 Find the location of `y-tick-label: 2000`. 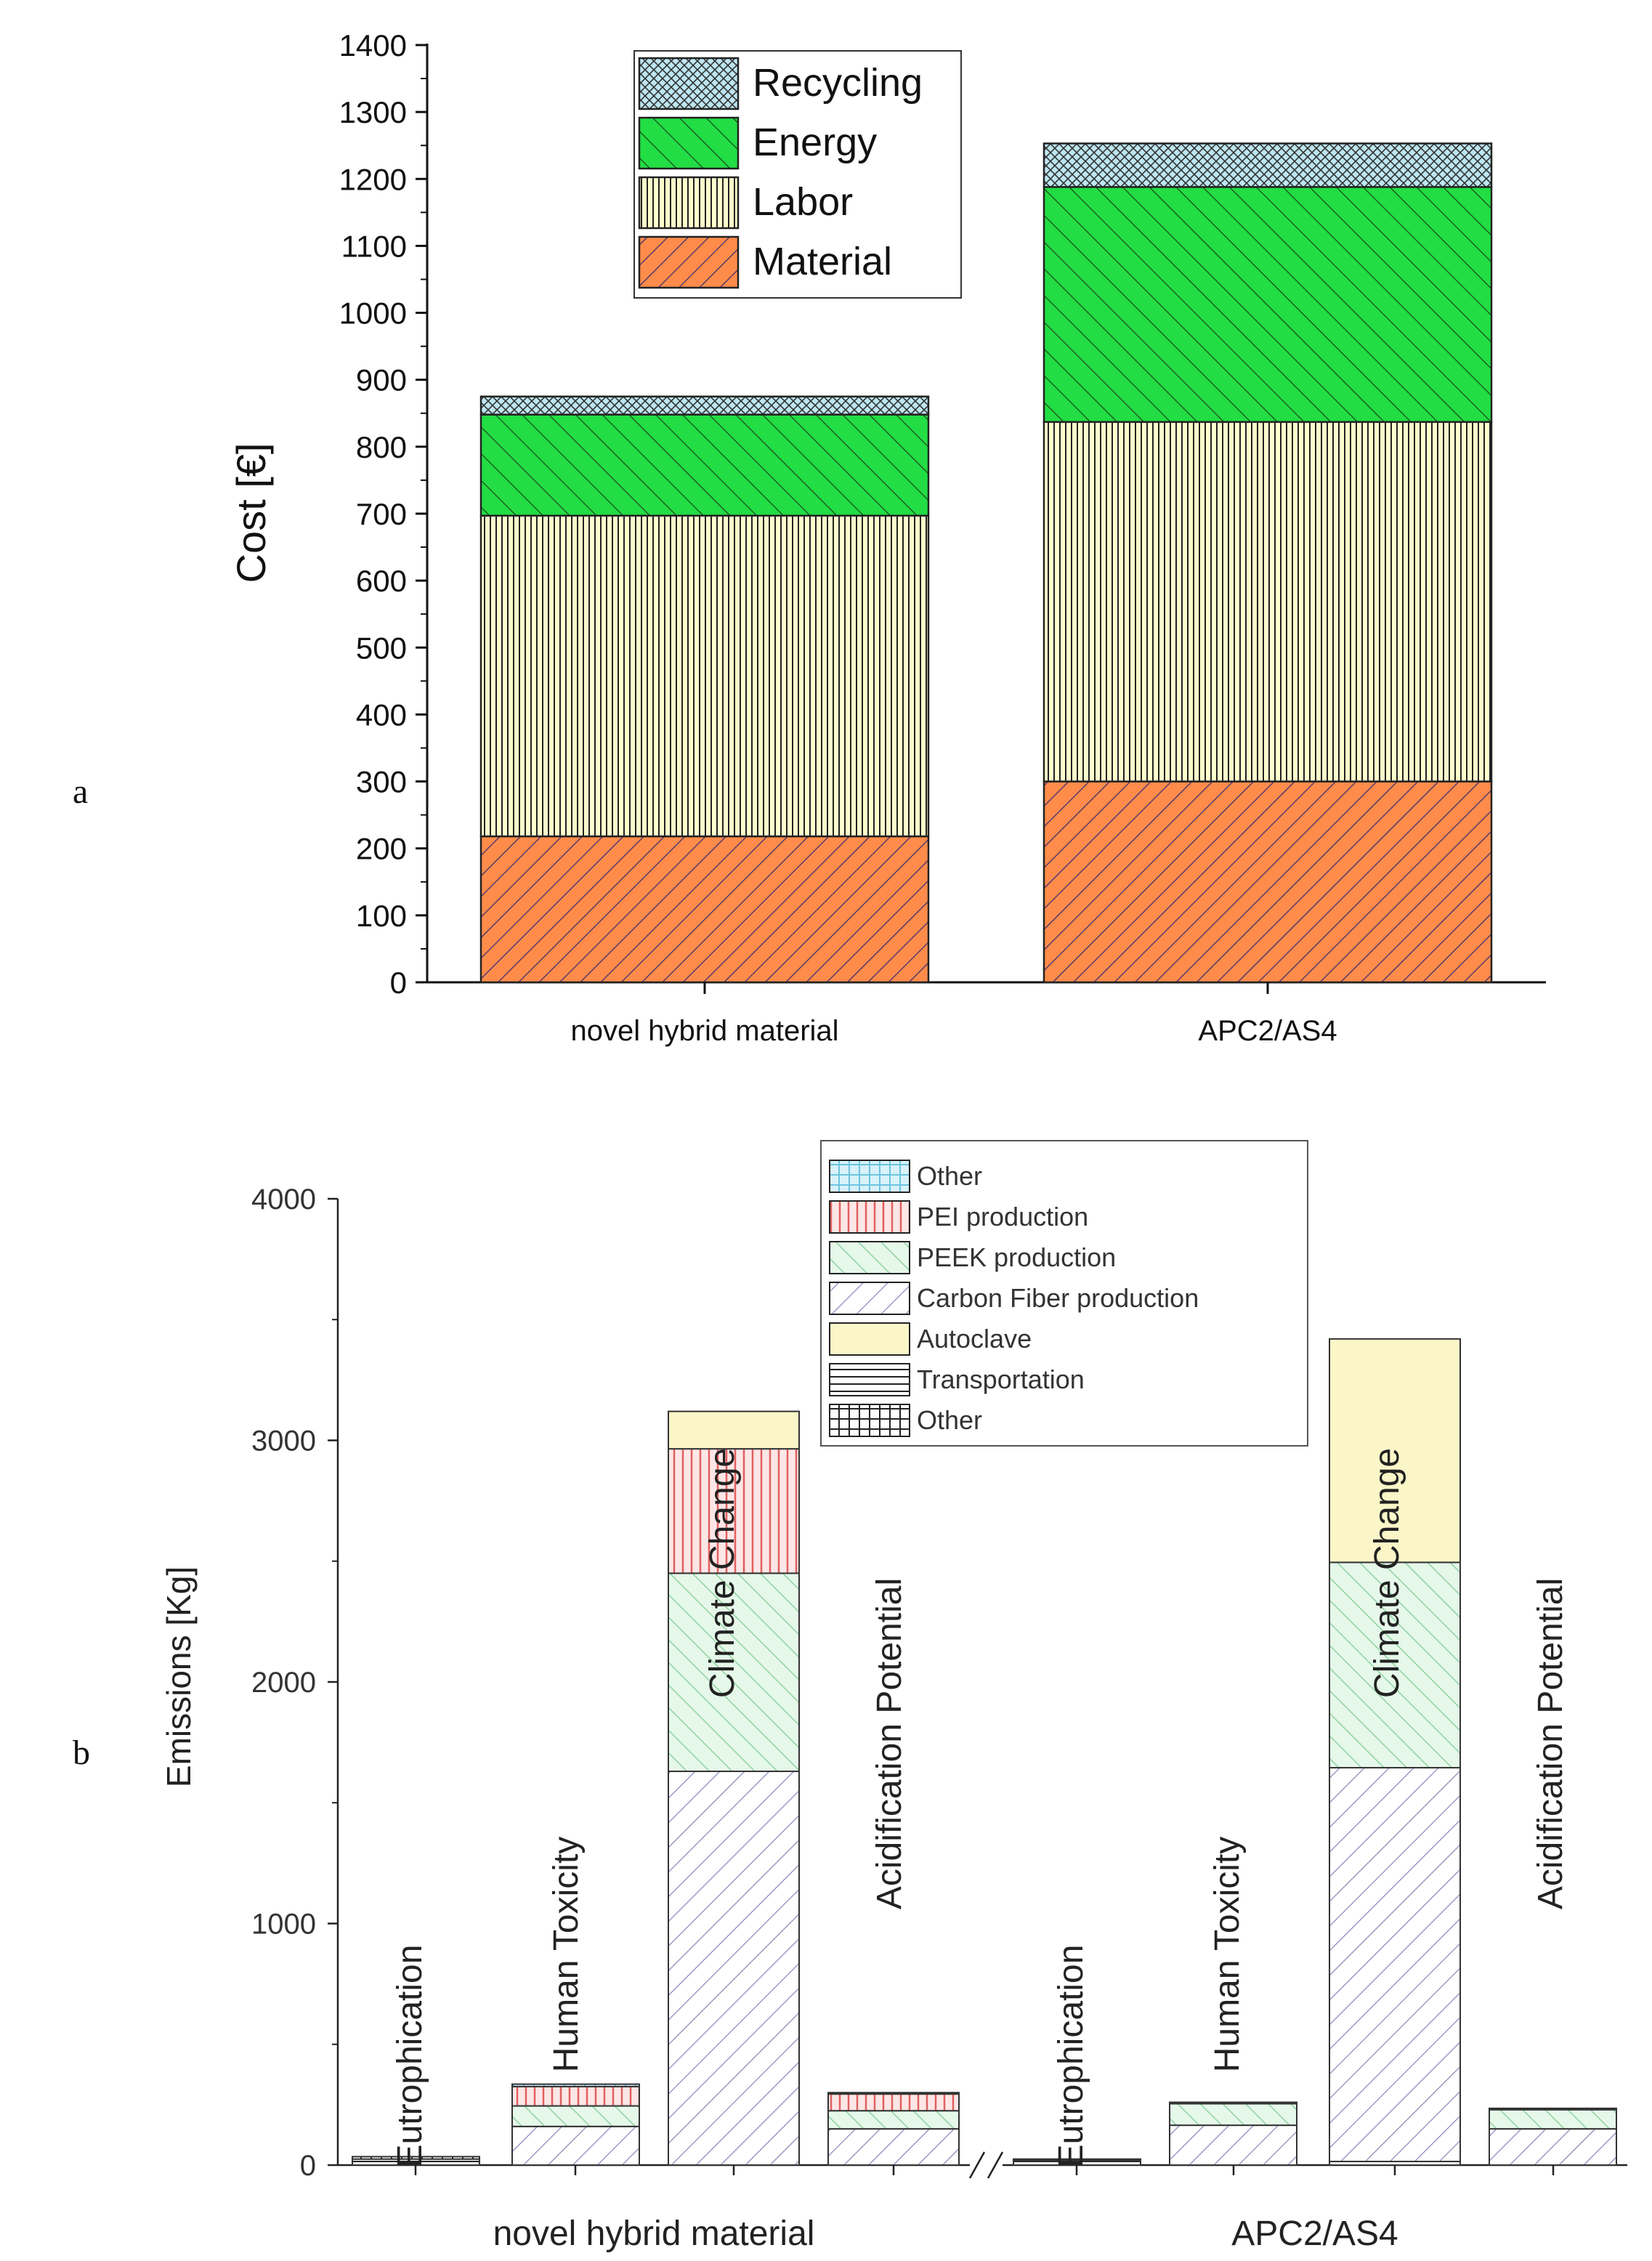

y-tick-label: 2000 is located at coordinates (283, 1683).